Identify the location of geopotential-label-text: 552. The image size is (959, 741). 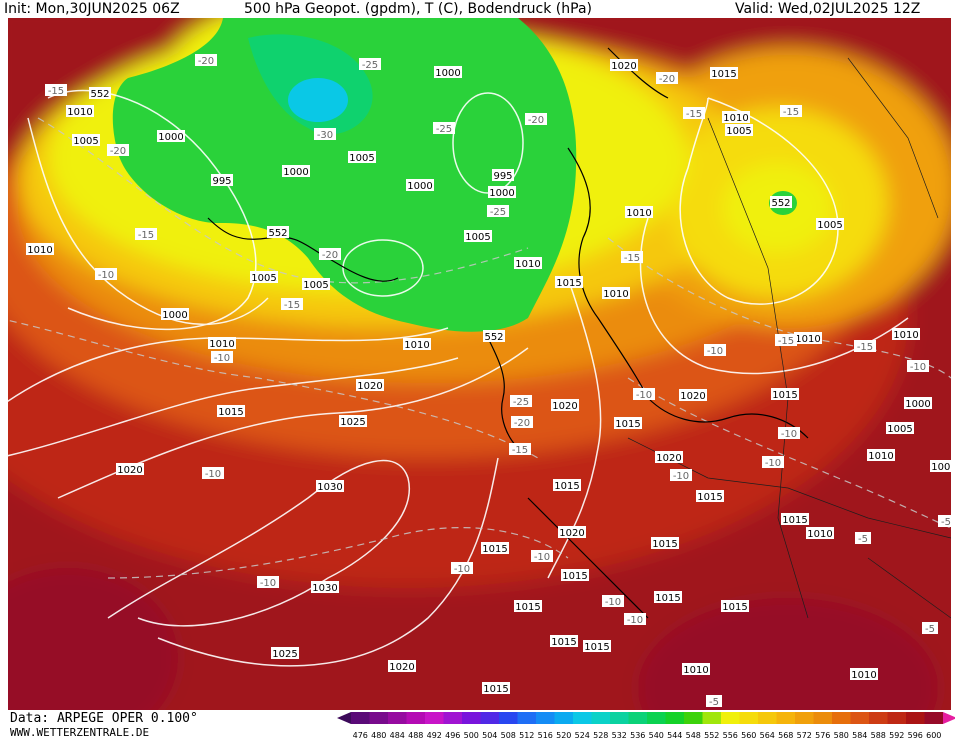
(277, 233).